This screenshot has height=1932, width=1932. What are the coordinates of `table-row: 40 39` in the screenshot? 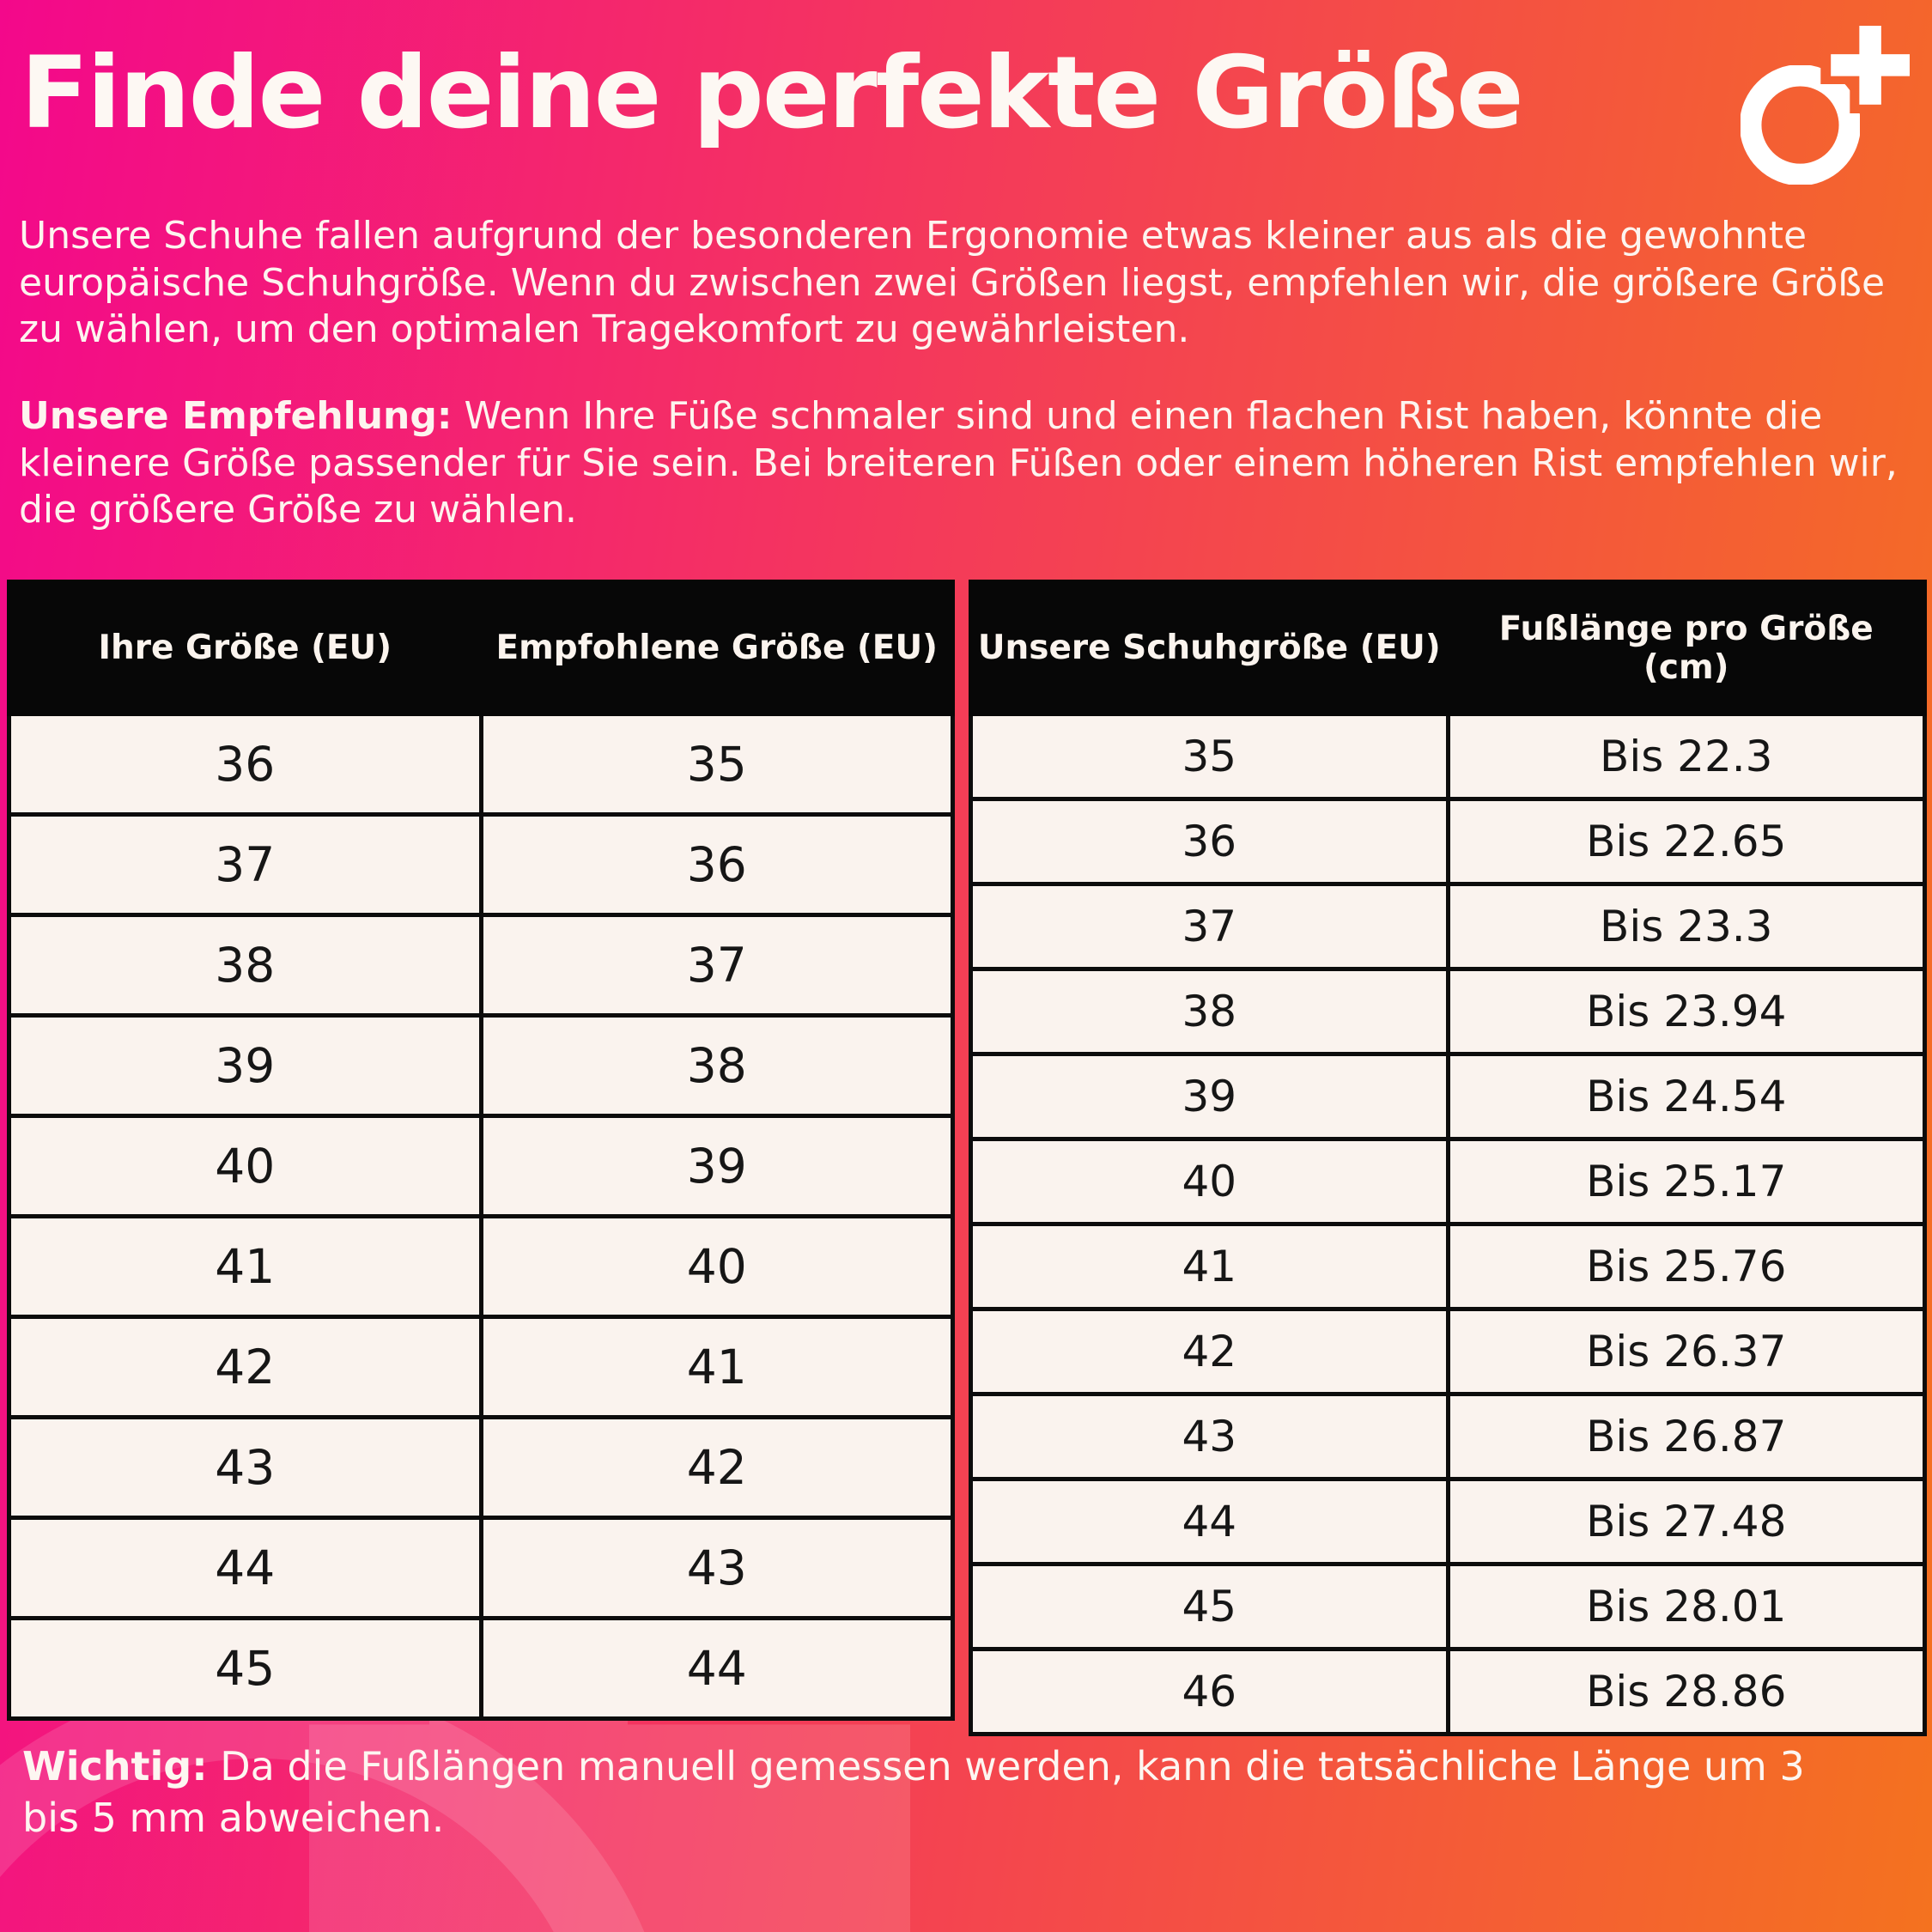 It's located at (481, 1166).